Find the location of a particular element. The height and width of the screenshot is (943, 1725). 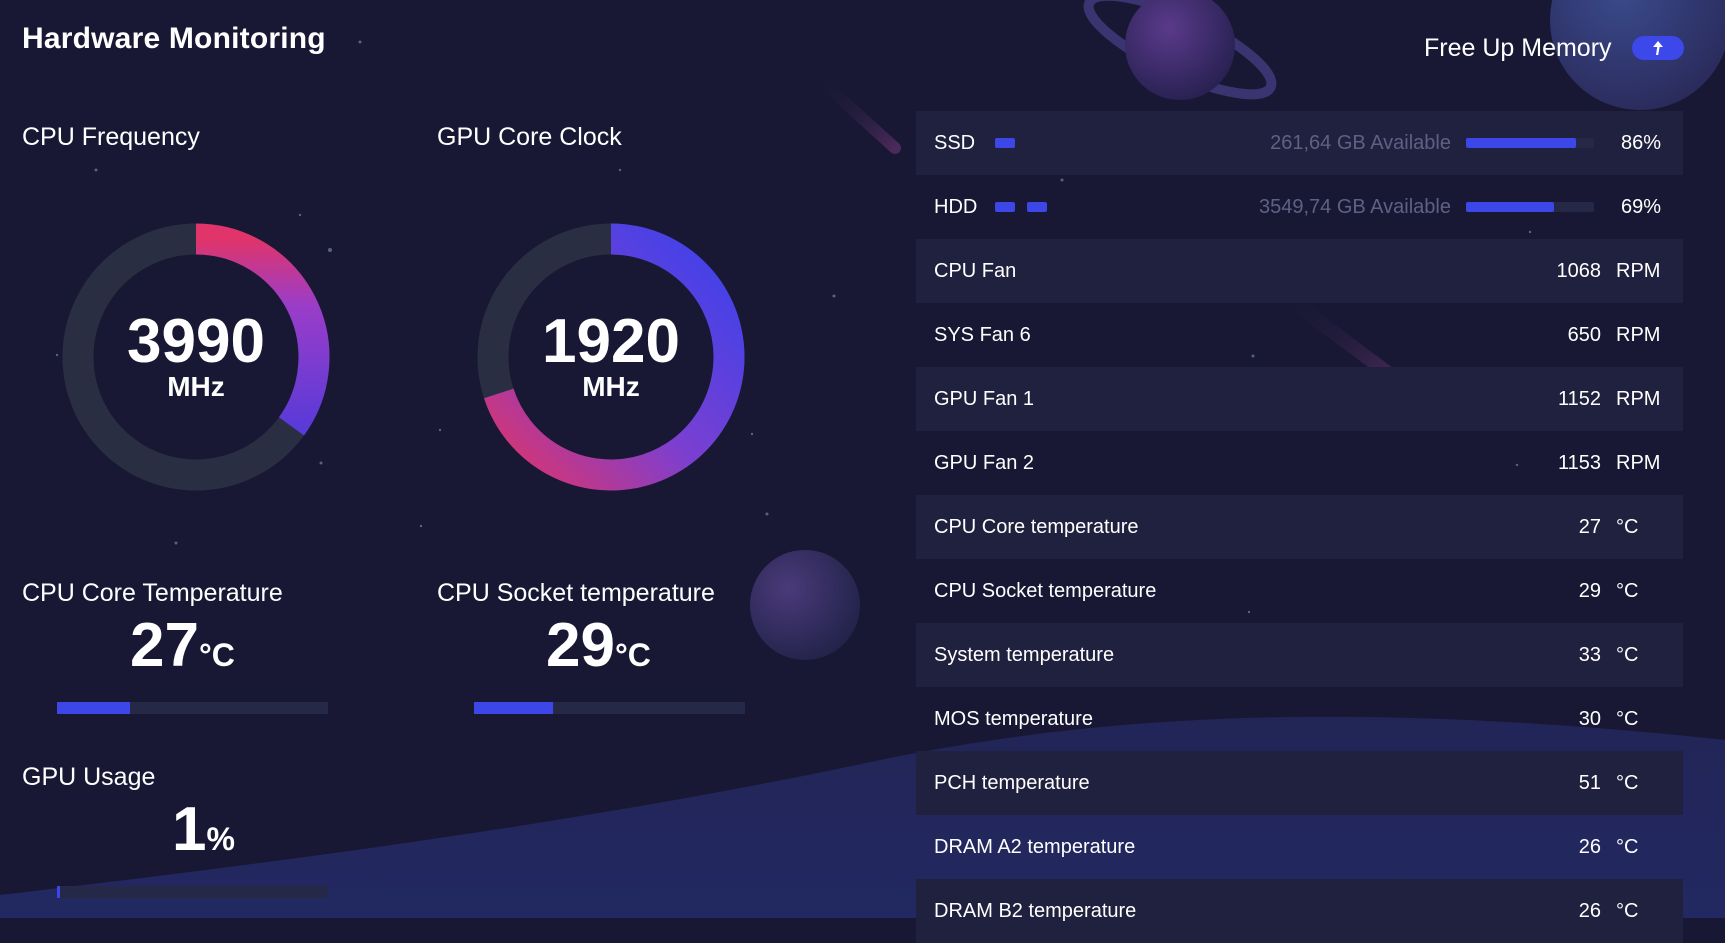

sensor-value: 1152 is located at coordinates (1579, 398).